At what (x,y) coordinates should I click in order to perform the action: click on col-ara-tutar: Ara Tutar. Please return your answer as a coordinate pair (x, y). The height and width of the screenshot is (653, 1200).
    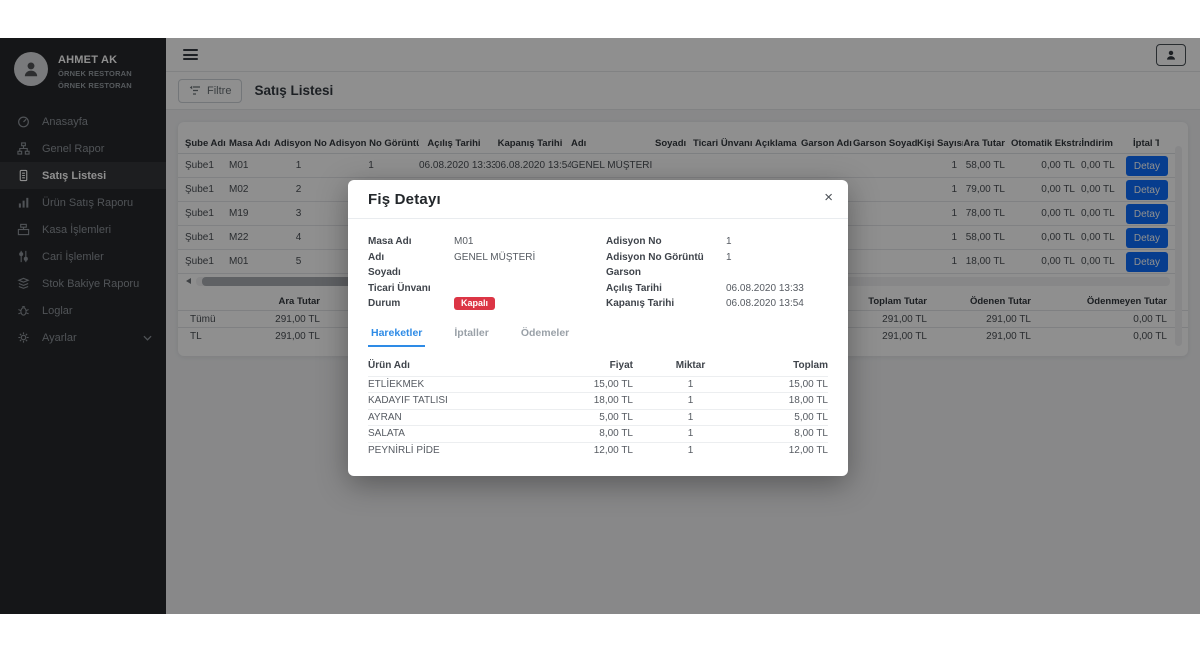
    Looking at the image, I should click on (984, 143).